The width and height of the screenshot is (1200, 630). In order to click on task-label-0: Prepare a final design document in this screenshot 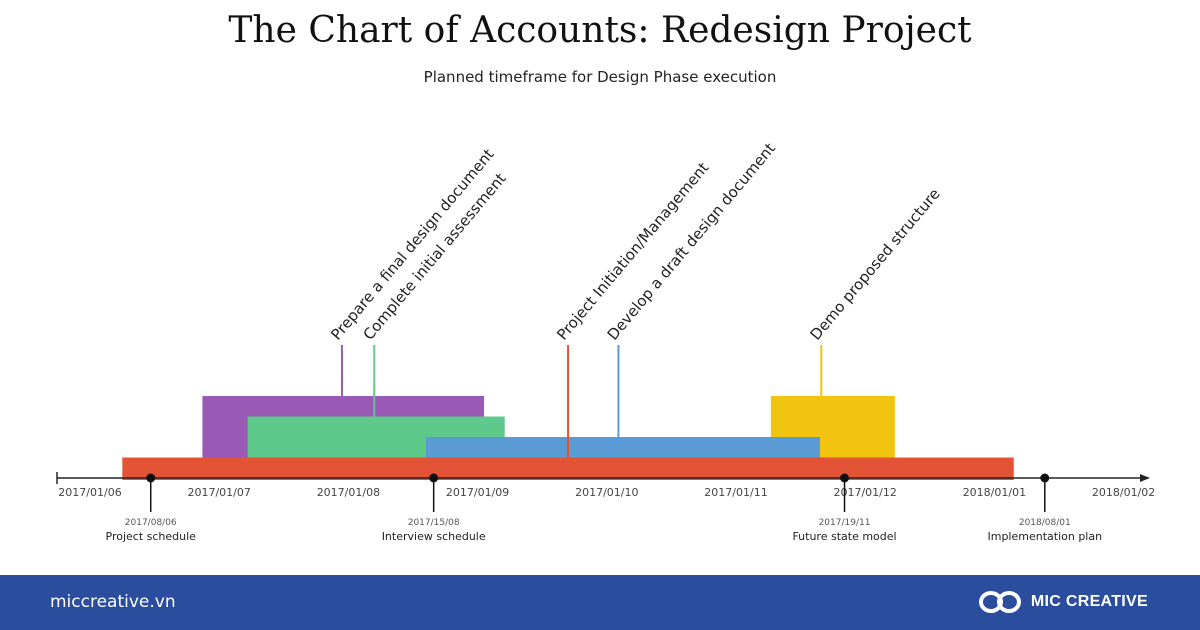, I will do `click(412, 244)`.